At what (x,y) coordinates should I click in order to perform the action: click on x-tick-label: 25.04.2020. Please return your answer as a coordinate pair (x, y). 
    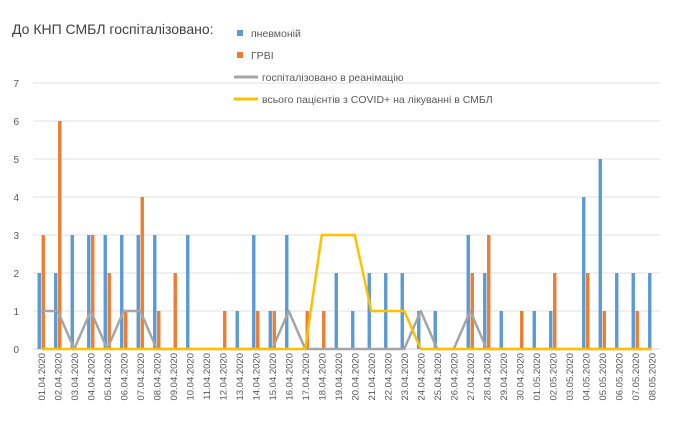
    Looking at the image, I should click on (438, 377).